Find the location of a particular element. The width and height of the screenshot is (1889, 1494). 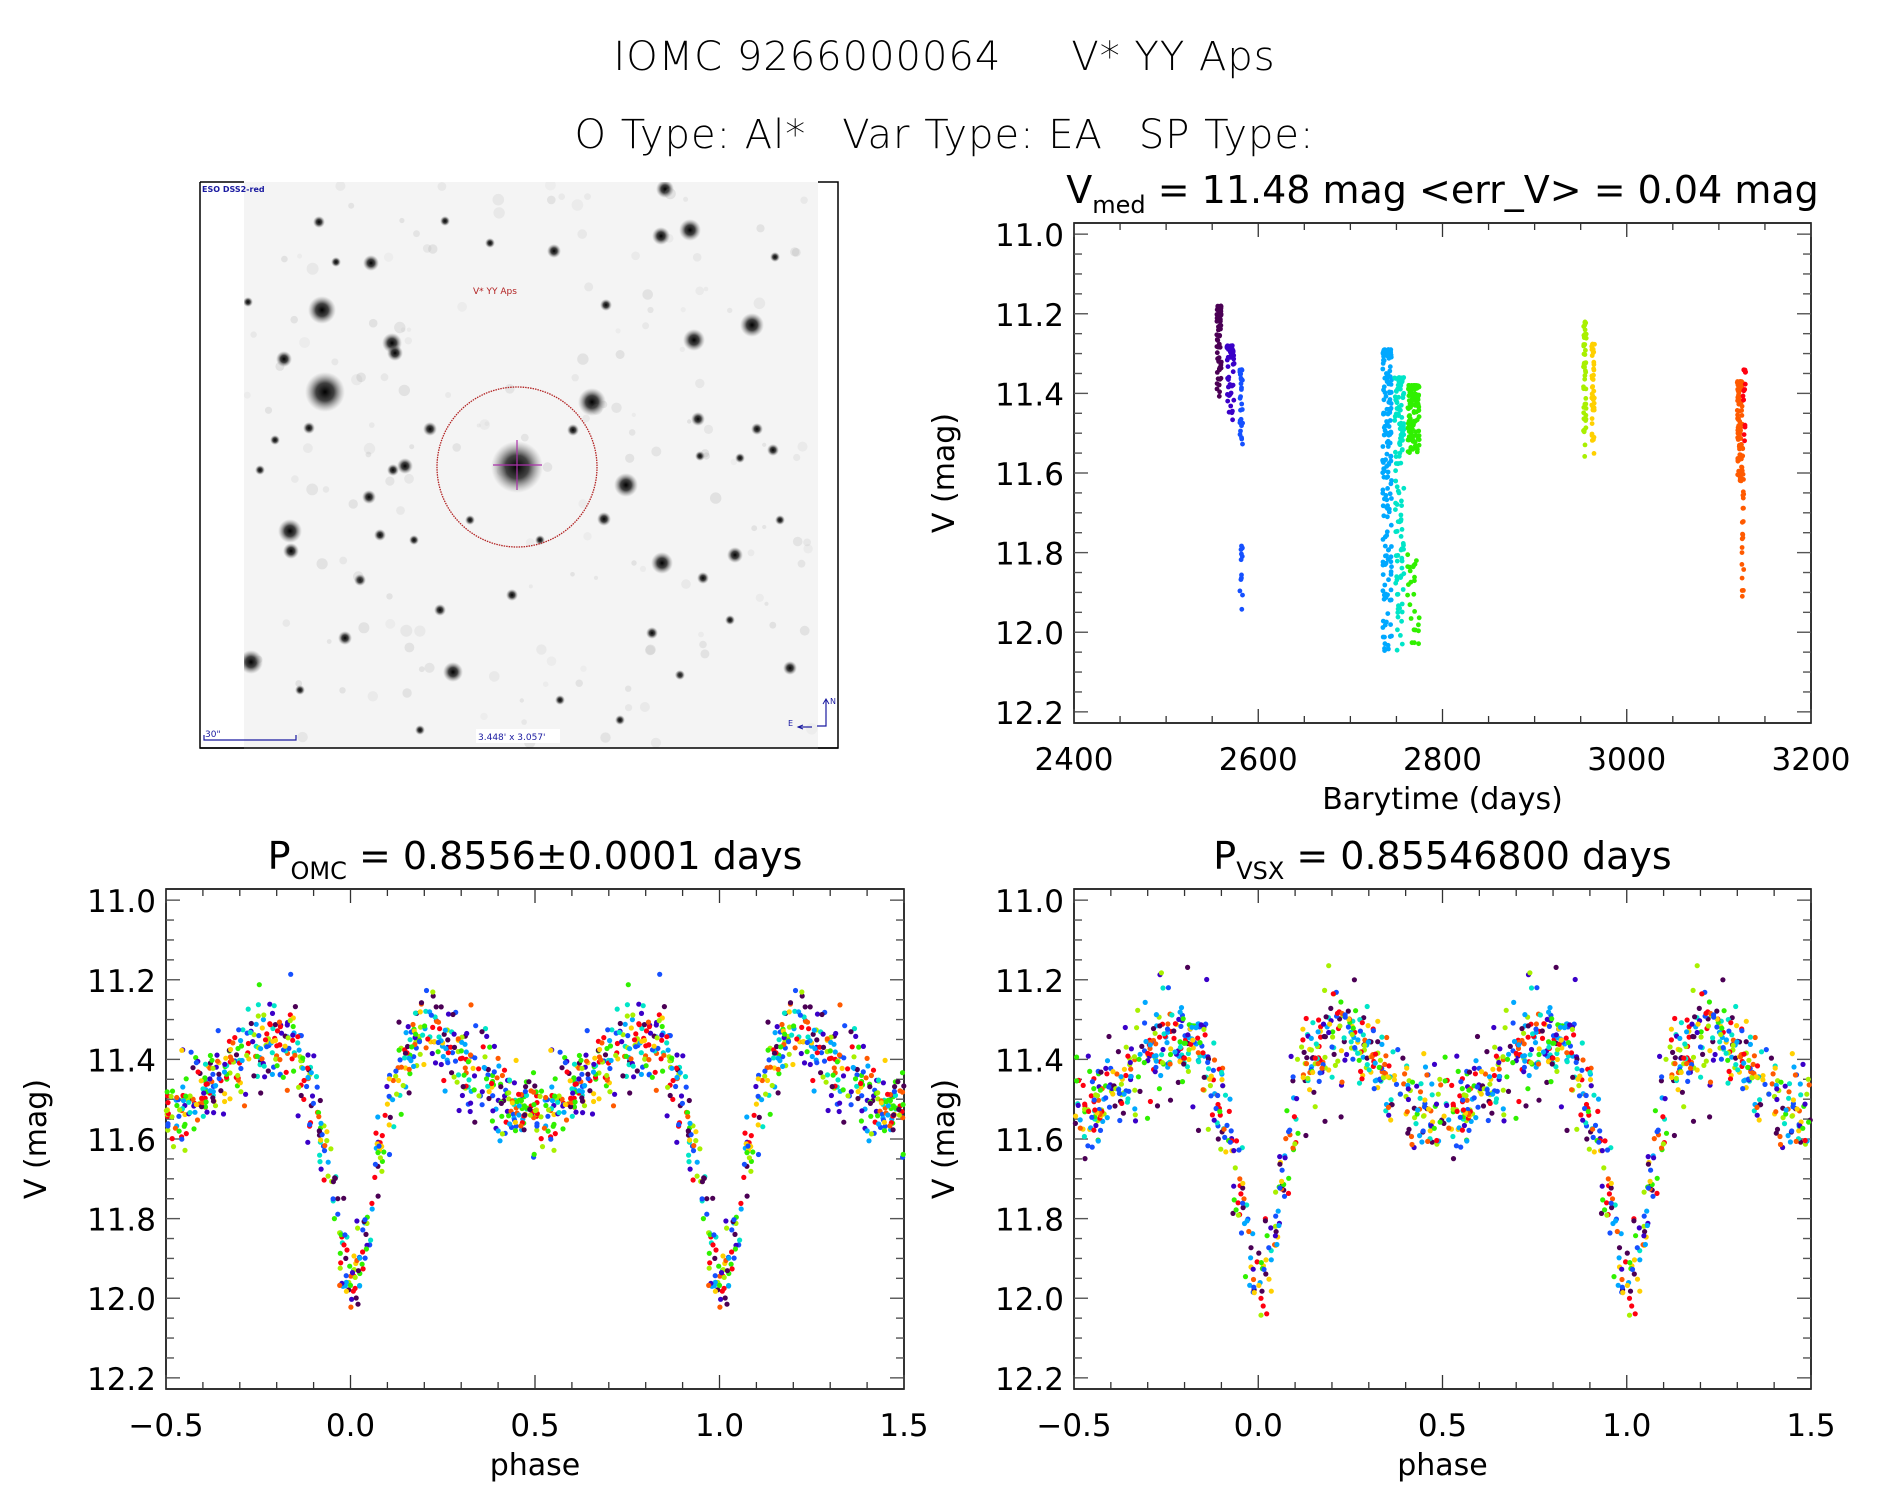

y-axis-label: V (mag) is located at coordinates (36, 1139).